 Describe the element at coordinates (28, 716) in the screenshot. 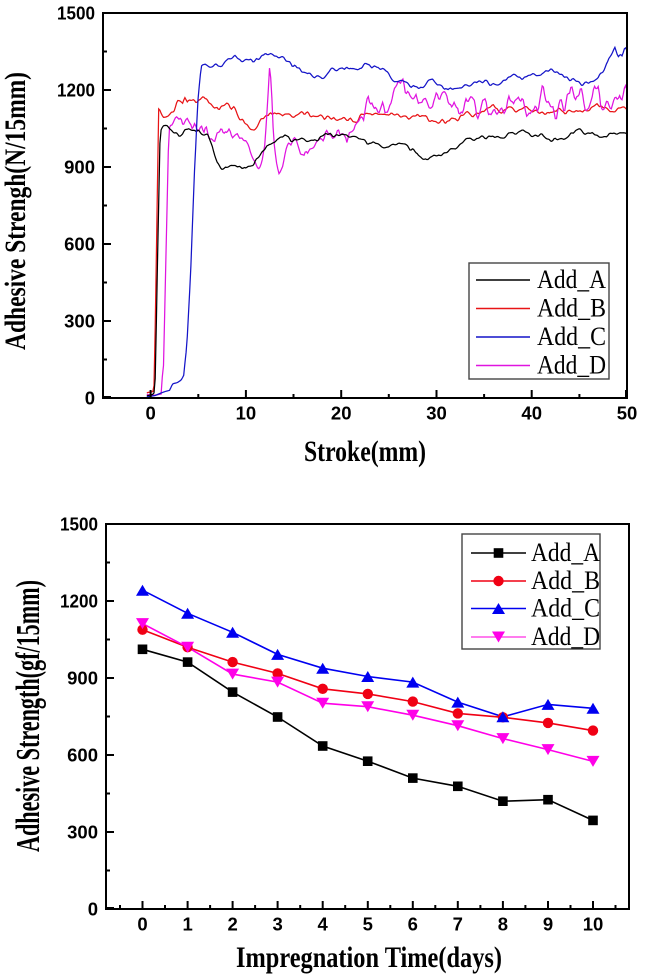

I see `svg-text: Adhesive Strength(gf/15mm)` at that location.